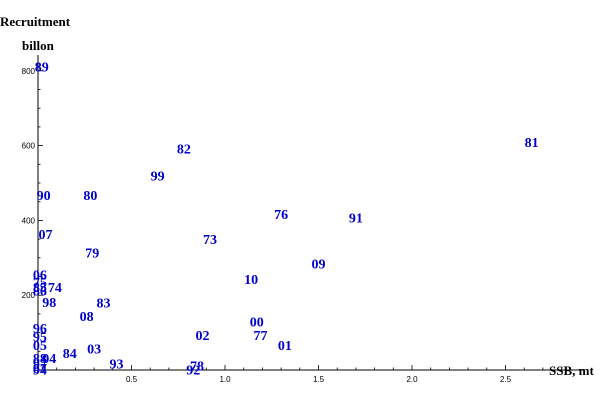 This screenshot has width=600, height=400. Describe the element at coordinates (40, 337) in the screenshot. I see `data-point-95: 95` at that location.